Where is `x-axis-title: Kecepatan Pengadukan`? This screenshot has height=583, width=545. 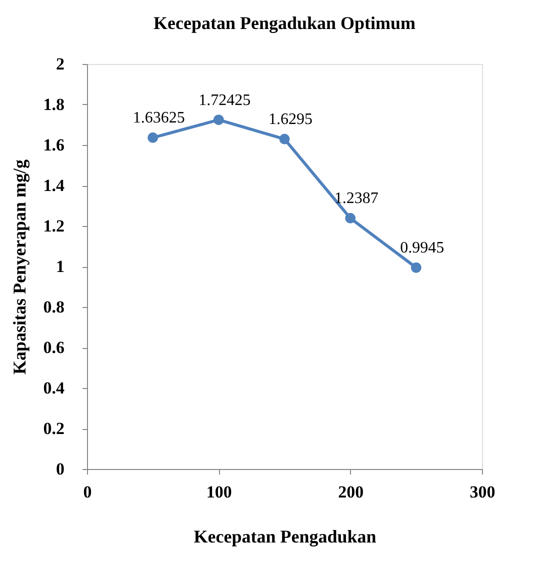 x-axis-title: Kecepatan Pengadukan is located at coordinates (285, 536).